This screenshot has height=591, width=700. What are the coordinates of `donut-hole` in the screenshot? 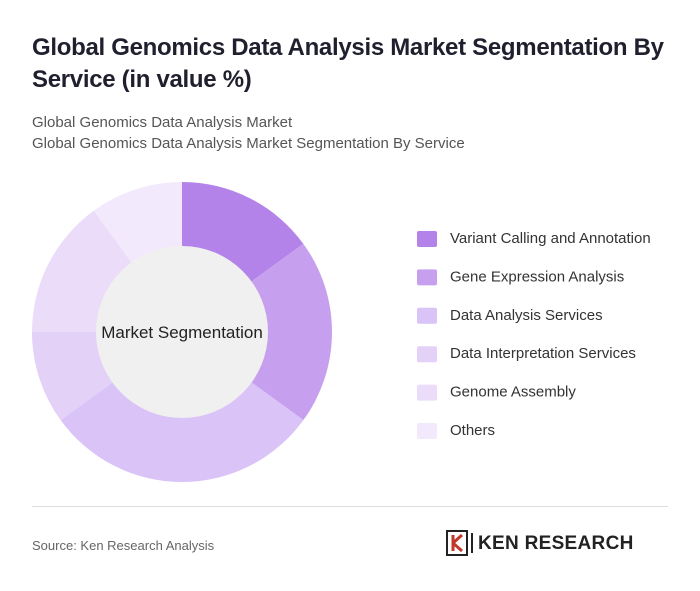 It's located at (182, 332).